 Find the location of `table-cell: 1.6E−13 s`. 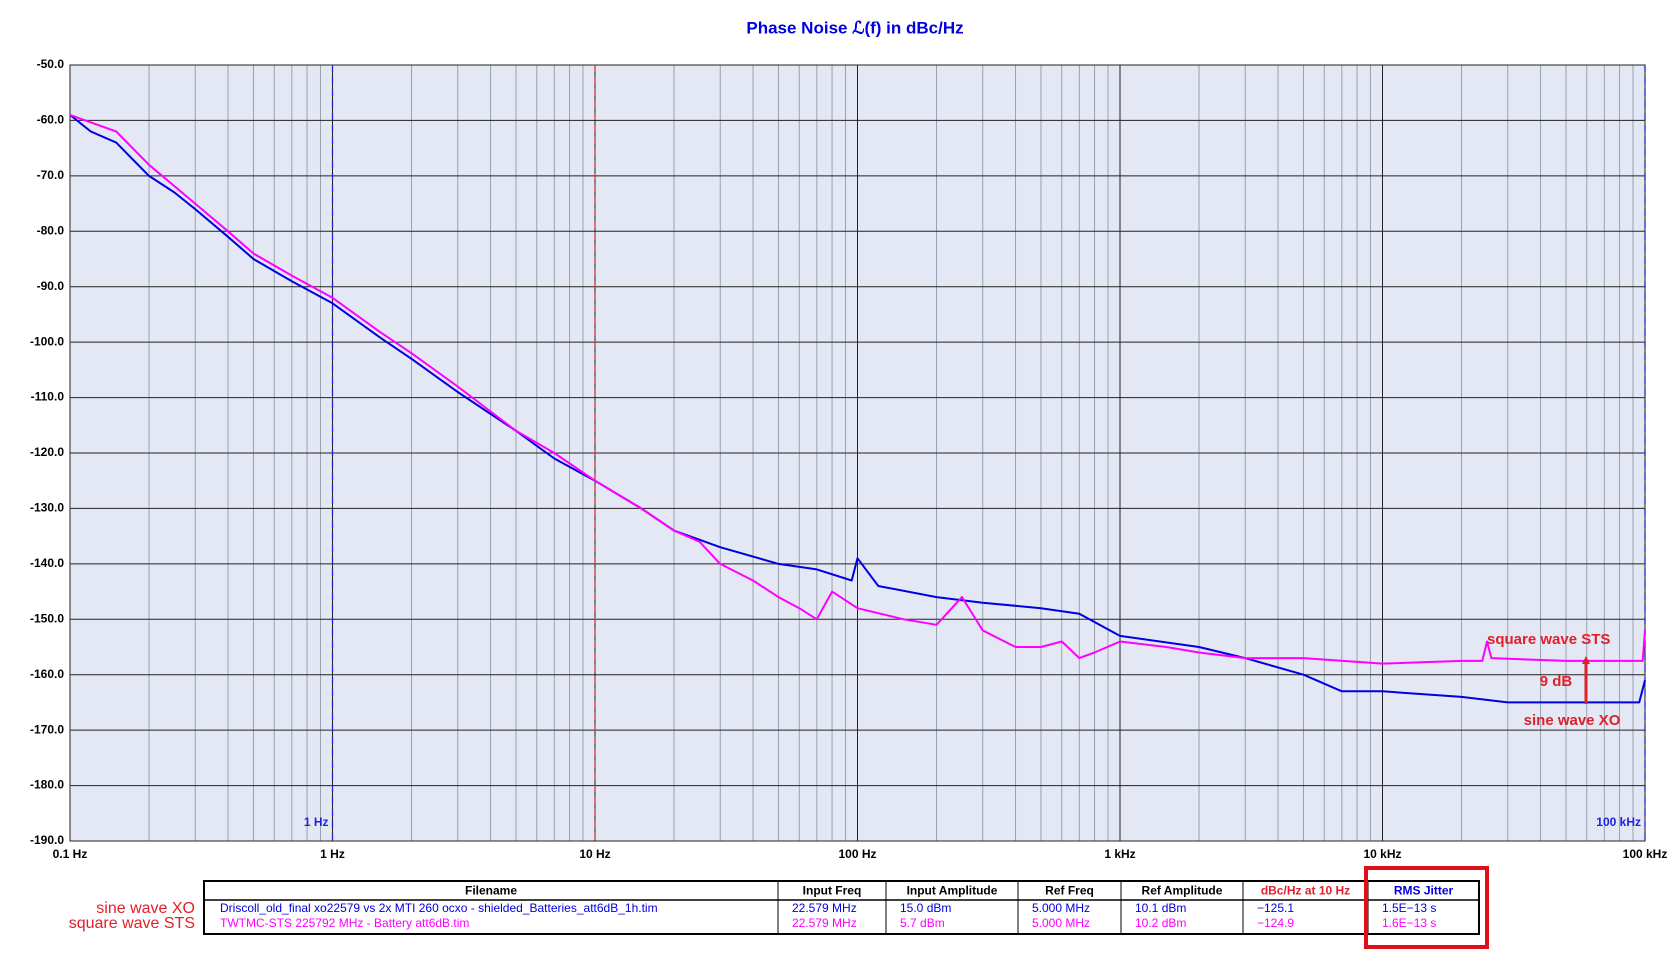

table-cell: 1.6E−13 s is located at coordinates (1409, 923).